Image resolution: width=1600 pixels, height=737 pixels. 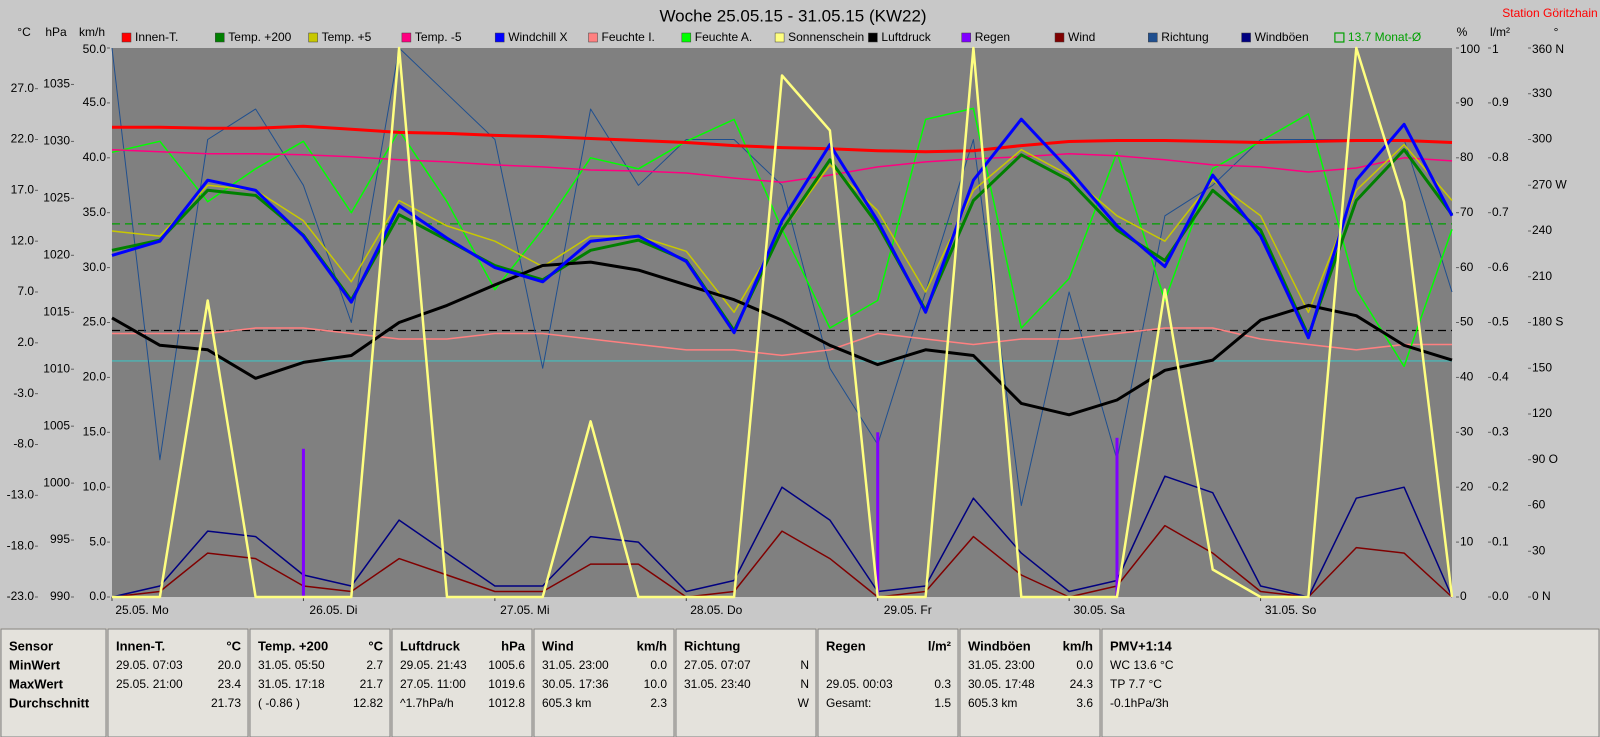 I want to click on table-cell-text: Durchschnitt, so click(x=49, y=702).